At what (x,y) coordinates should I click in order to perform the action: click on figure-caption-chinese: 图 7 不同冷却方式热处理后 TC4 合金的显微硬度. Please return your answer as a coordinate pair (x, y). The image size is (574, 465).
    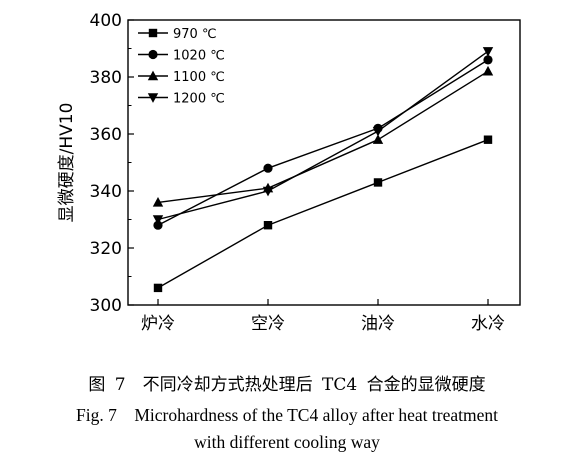
    Looking at the image, I should click on (287, 385).